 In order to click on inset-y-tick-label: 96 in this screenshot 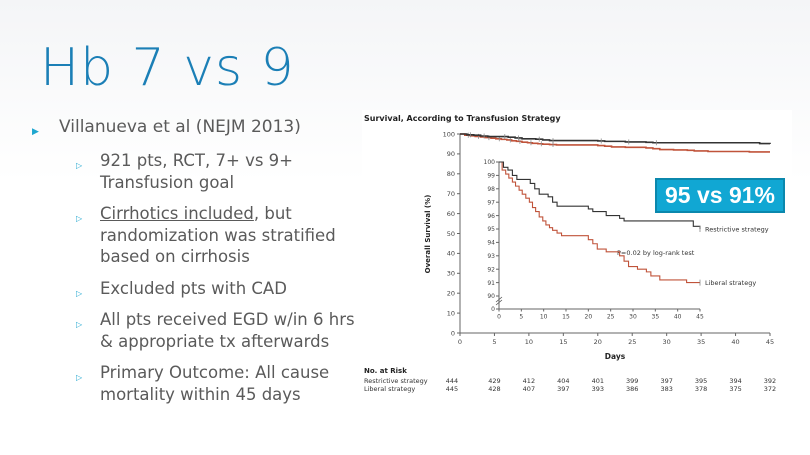, I will do `click(491, 216)`.